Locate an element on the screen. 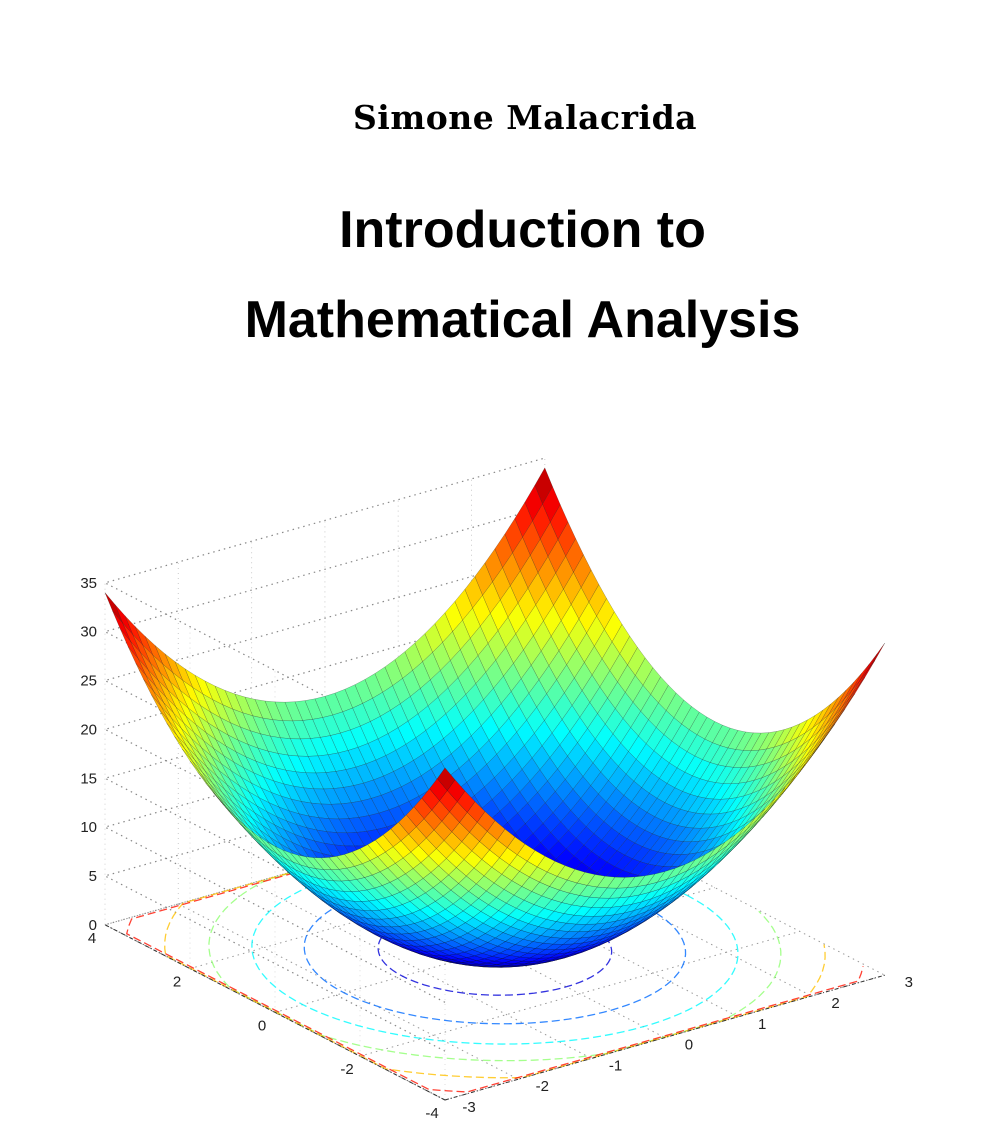  x-axis-line is located at coordinates (664, 1037).